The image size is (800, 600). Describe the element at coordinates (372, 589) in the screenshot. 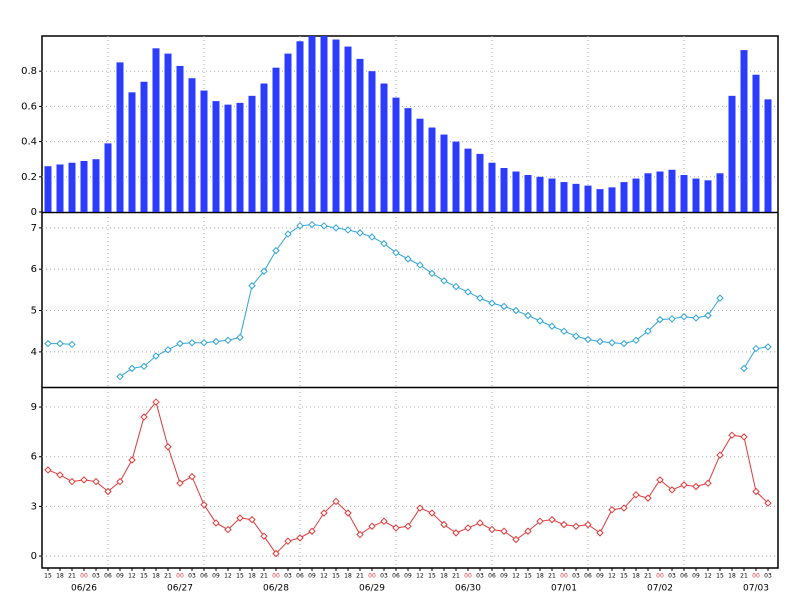

I see `day-label: 06/29` at that location.